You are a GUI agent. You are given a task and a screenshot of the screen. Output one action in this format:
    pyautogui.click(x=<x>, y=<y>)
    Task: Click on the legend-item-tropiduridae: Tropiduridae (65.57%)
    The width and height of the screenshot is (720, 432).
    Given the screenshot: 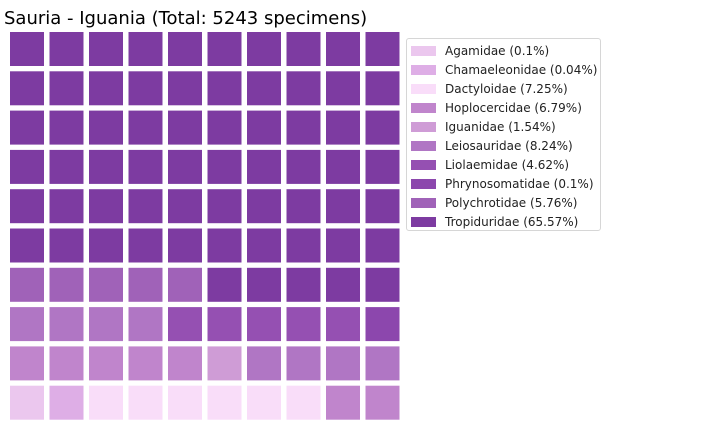 What is the action you would take?
    pyautogui.click(x=505, y=221)
    